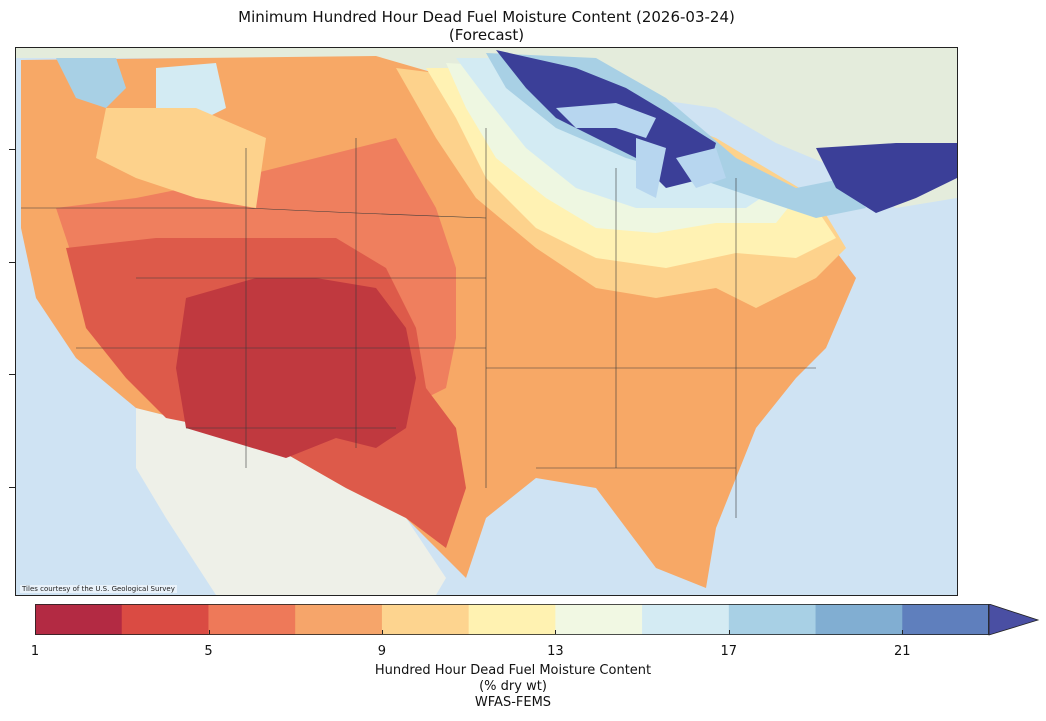 The image size is (1046, 721). I want to click on colorbar-label-line-3: WFAS-FEMS, so click(513, 702).